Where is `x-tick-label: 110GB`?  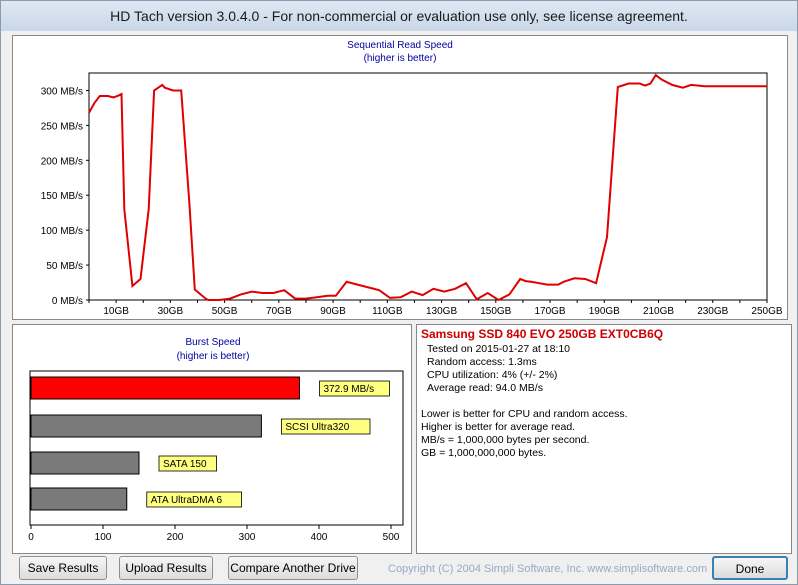 x-tick-label: 110GB is located at coordinates (387, 311).